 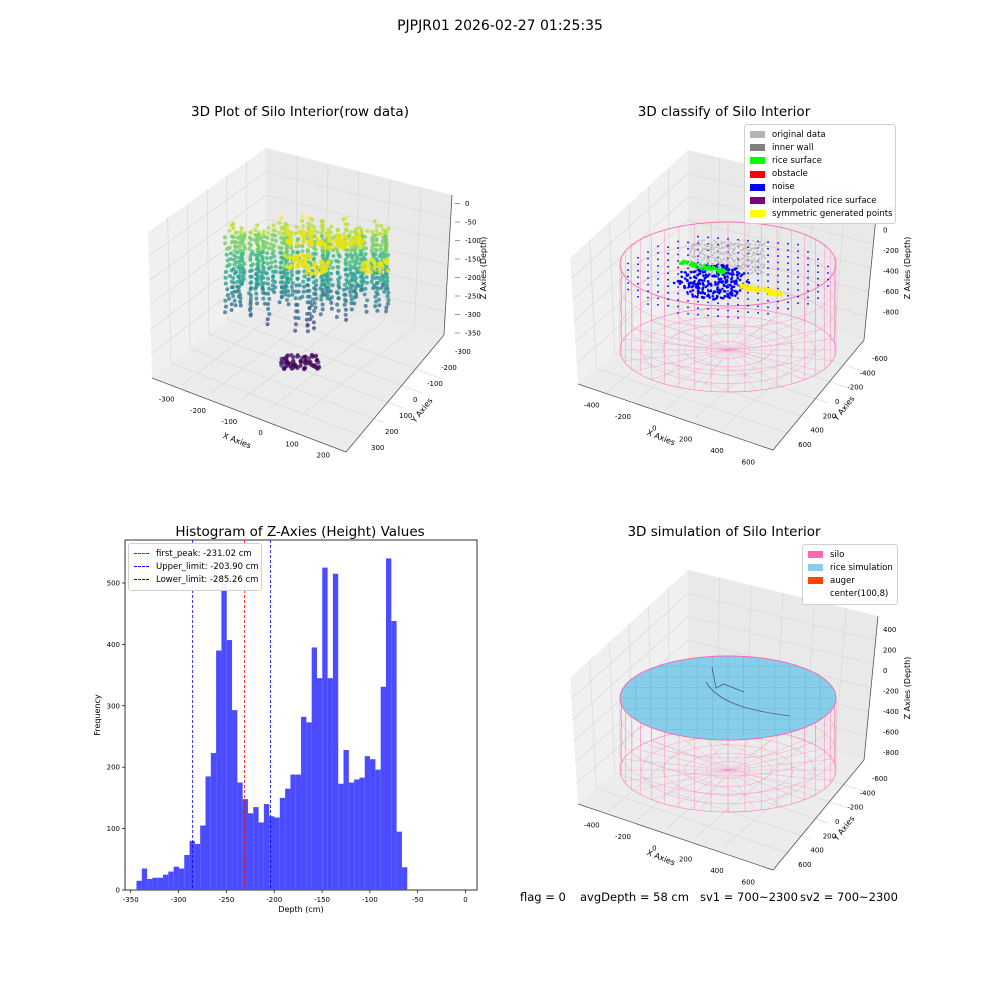 What do you see at coordinates (761, 290) in the screenshot?
I see `p2-symmetric-points` at bounding box center [761, 290].